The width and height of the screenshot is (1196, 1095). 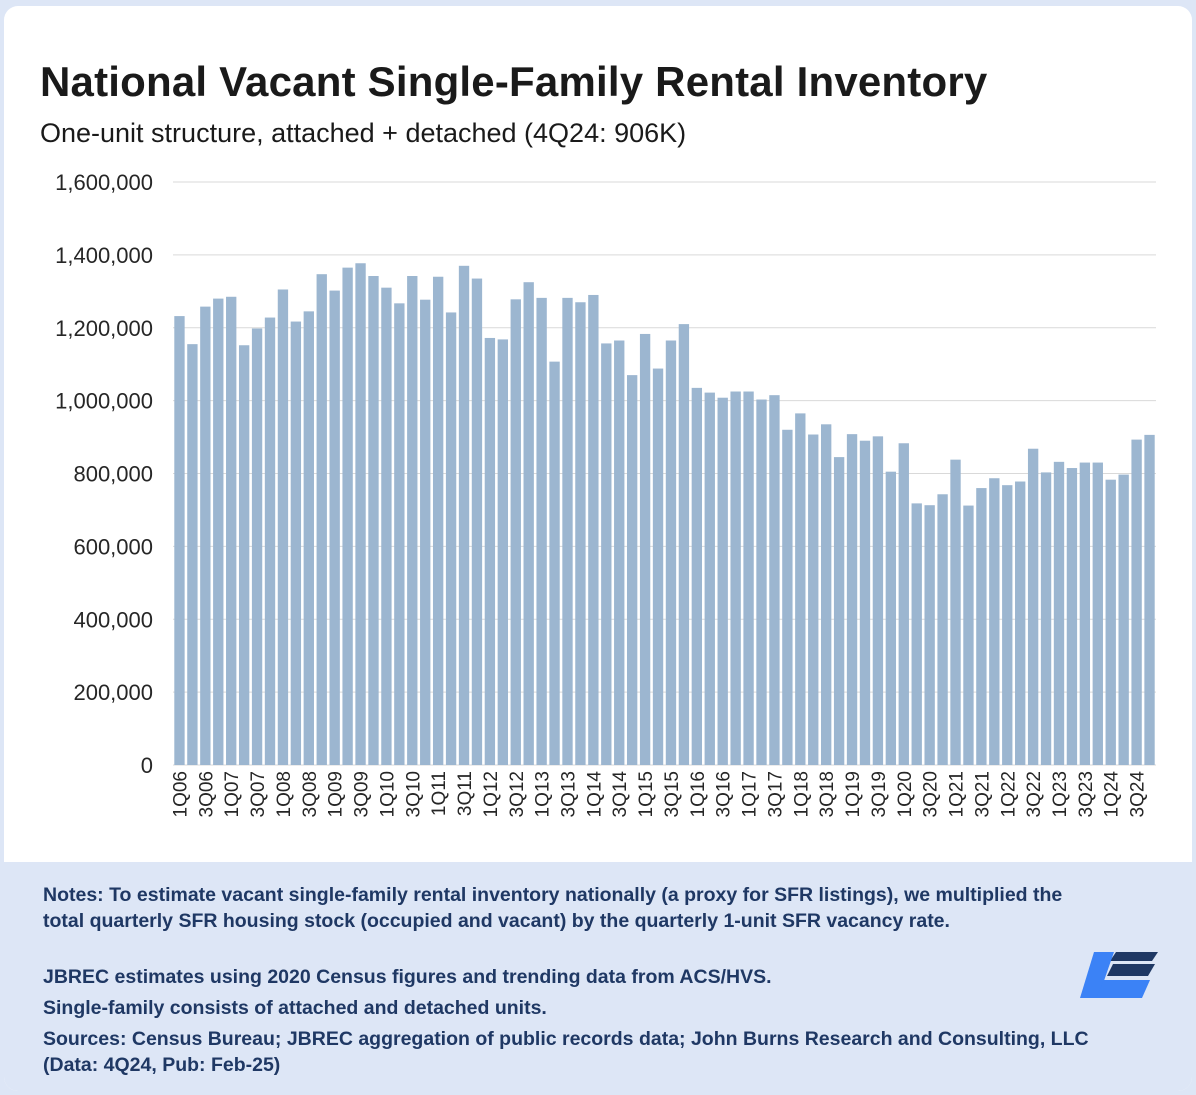 I want to click on x-tick-label: 3Q16, so click(x=724, y=794).